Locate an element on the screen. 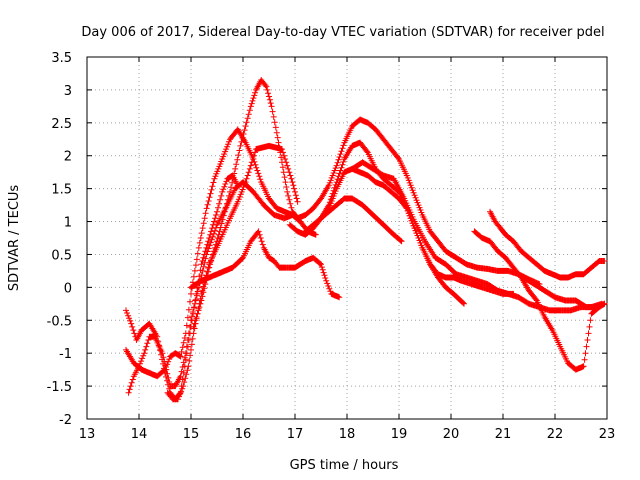 Image resolution: width=640 pixels, height=480 pixels. x-tick-label: 17 is located at coordinates (295, 434).